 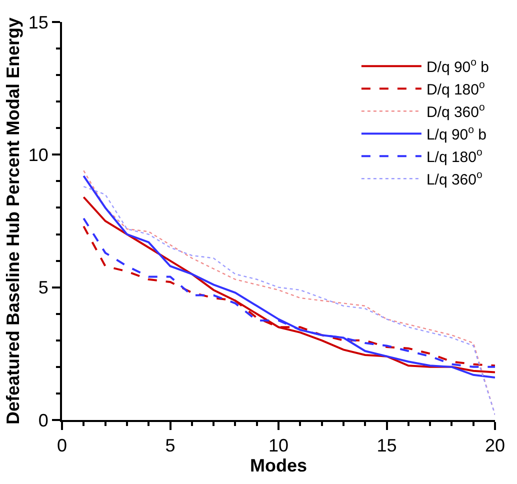 What do you see at coordinates (455, 111) in the screenshot?
I see `legend-label: D/q 360$^{o}$` at bounding box center [455, 111].